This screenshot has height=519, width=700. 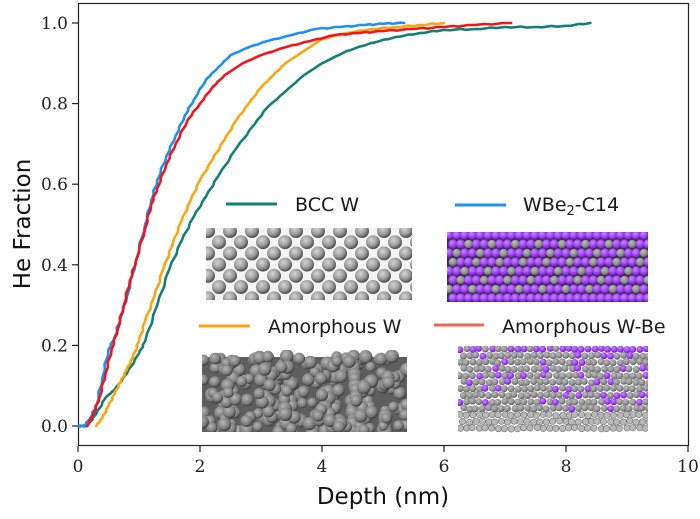 I want to click on x-tick-label: 6, so click(x=444, y=467).